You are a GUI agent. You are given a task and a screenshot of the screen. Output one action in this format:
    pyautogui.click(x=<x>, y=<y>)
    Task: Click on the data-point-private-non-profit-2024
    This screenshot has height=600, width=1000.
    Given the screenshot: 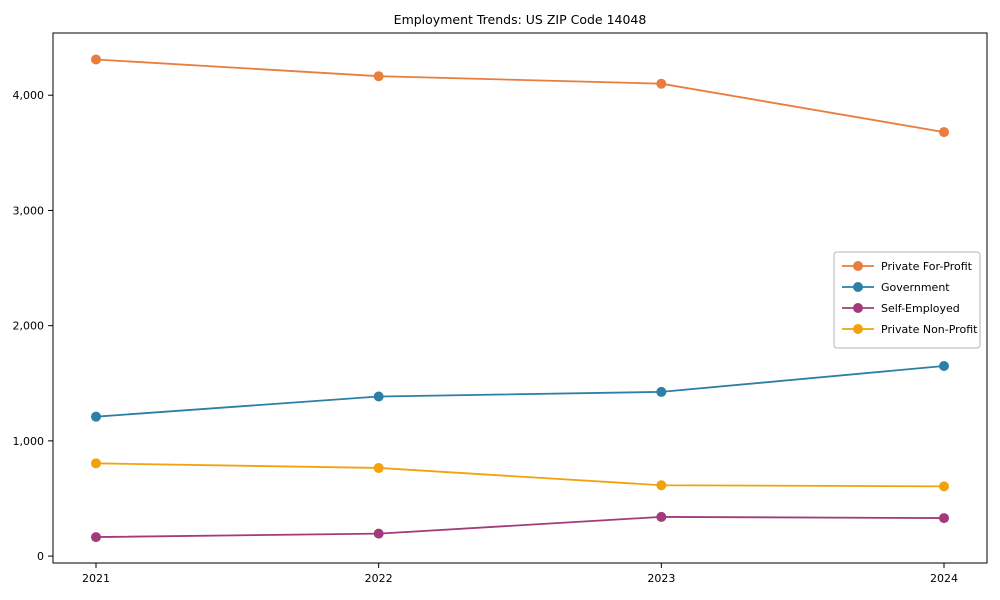 What is the action you would take?
    pyautogui.click(x=944, y=486)
    